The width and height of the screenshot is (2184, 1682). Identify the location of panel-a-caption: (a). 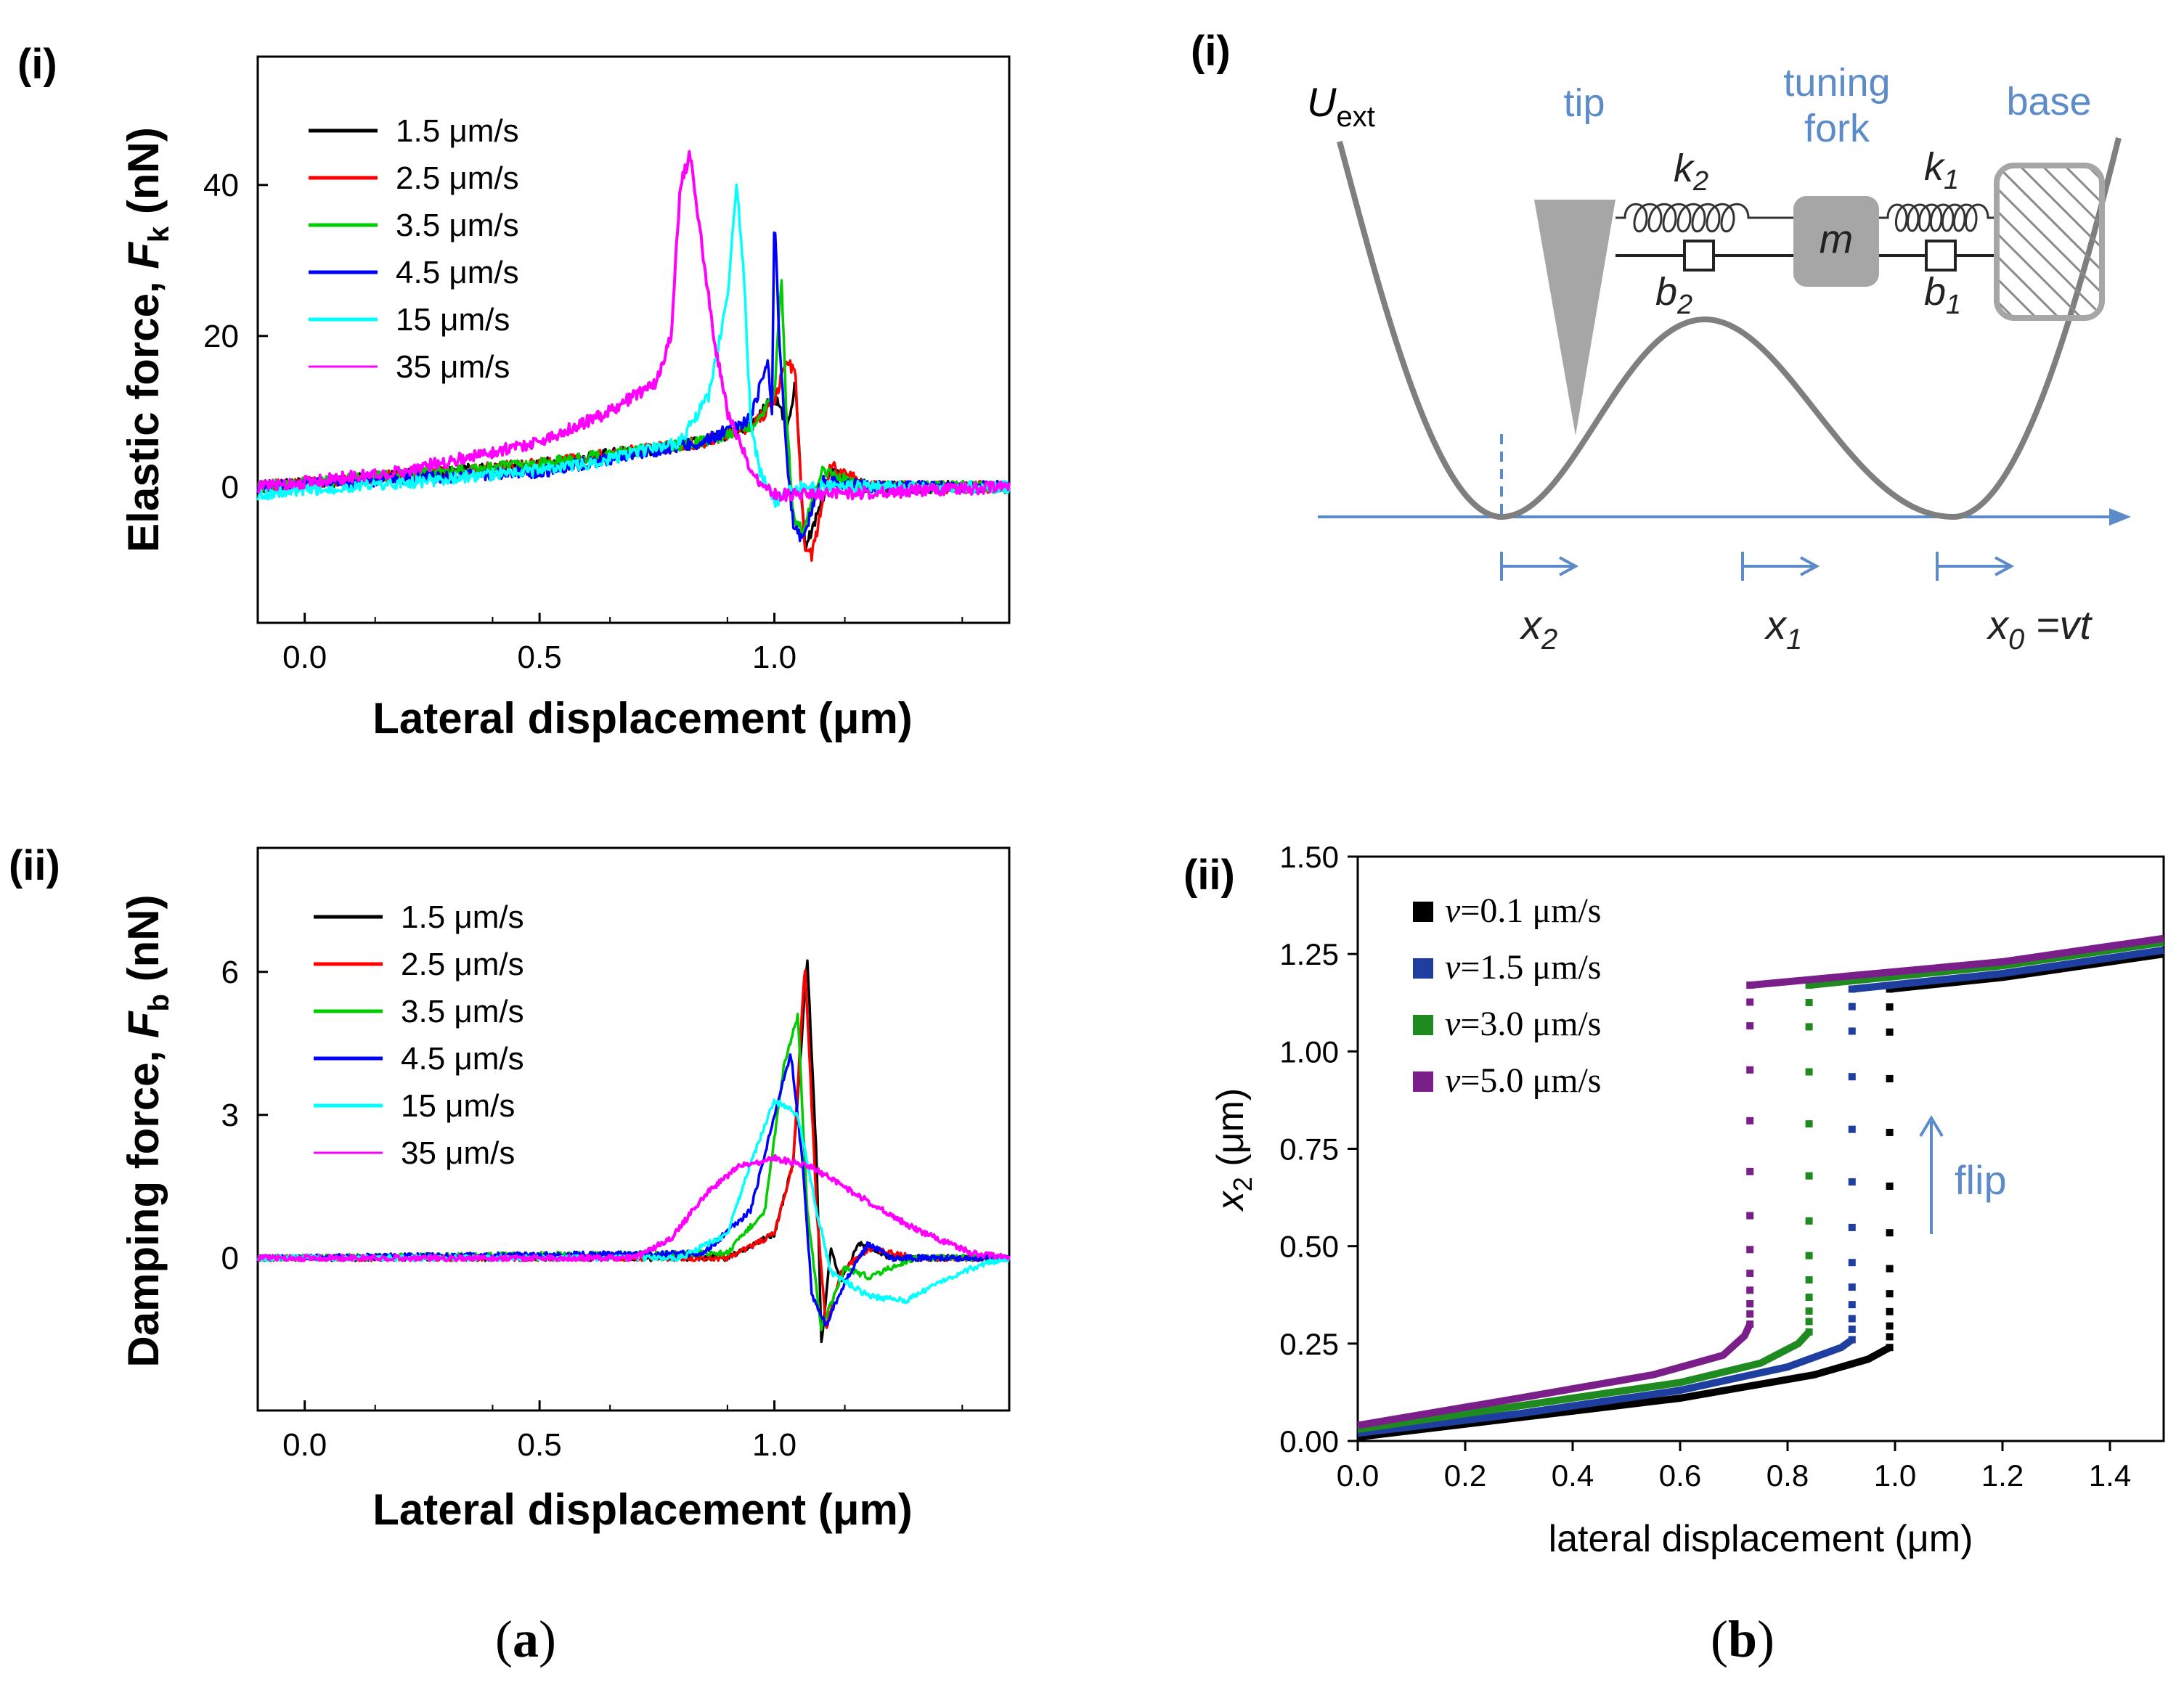
(525, 1639).